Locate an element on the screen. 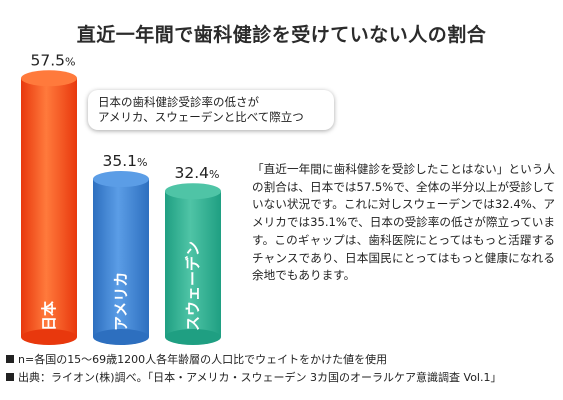 The image size is (563, 400). bar-base-usa is located at coordinates (121, 337).